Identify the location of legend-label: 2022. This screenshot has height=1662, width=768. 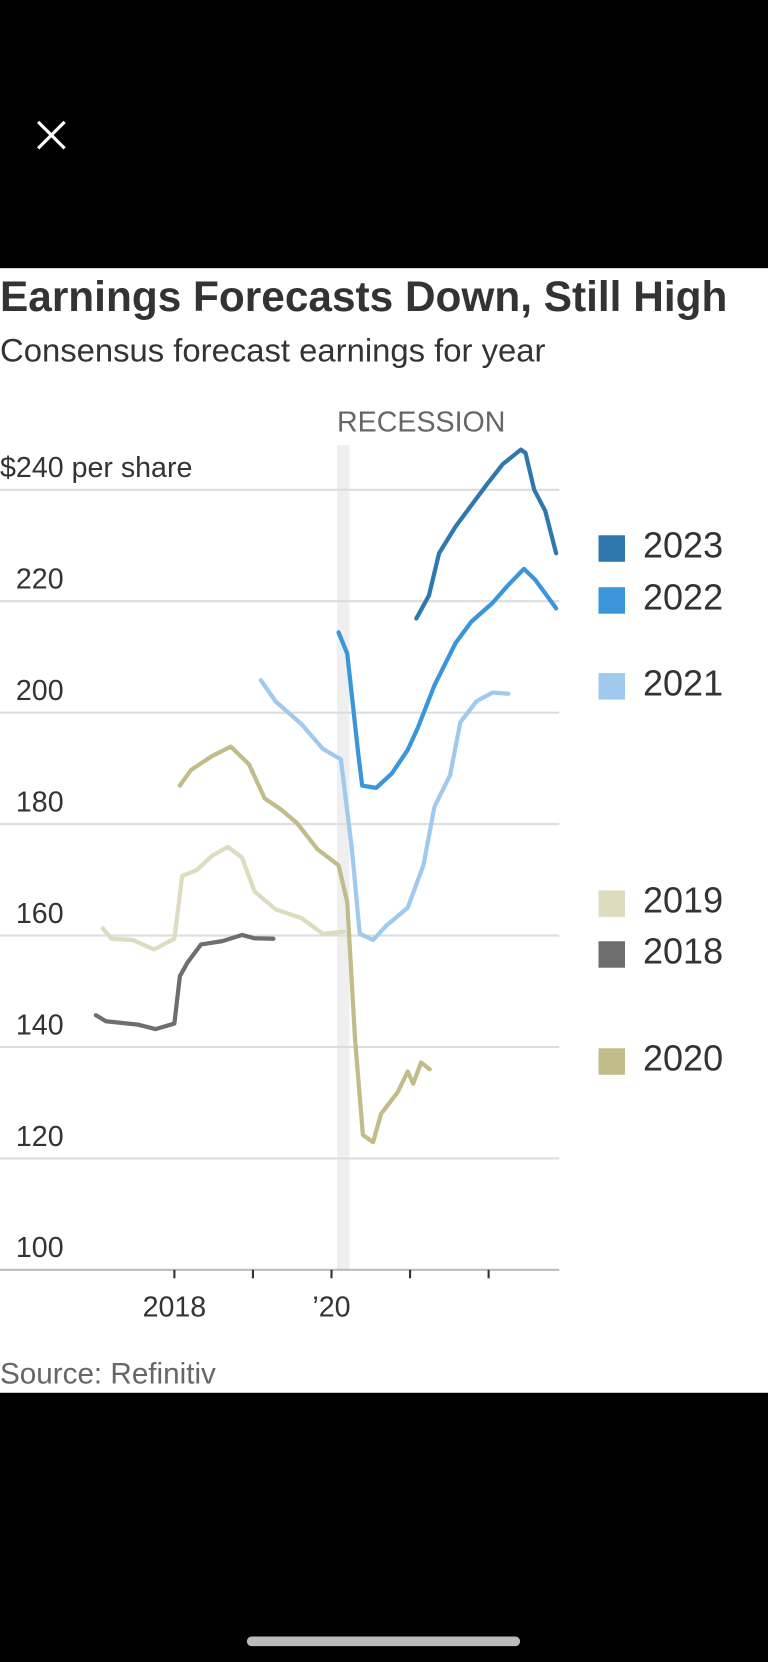
(683, 596).